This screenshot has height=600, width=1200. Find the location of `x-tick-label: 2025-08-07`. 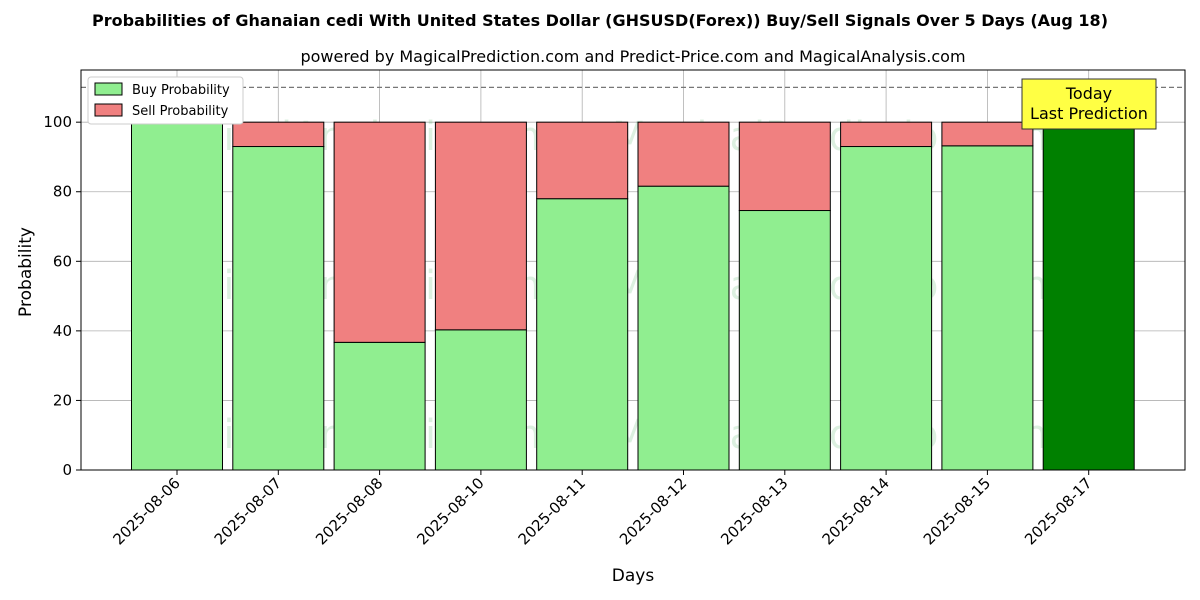

x-tick-label: 2025-08-07 is located at coordinates (248, 511).